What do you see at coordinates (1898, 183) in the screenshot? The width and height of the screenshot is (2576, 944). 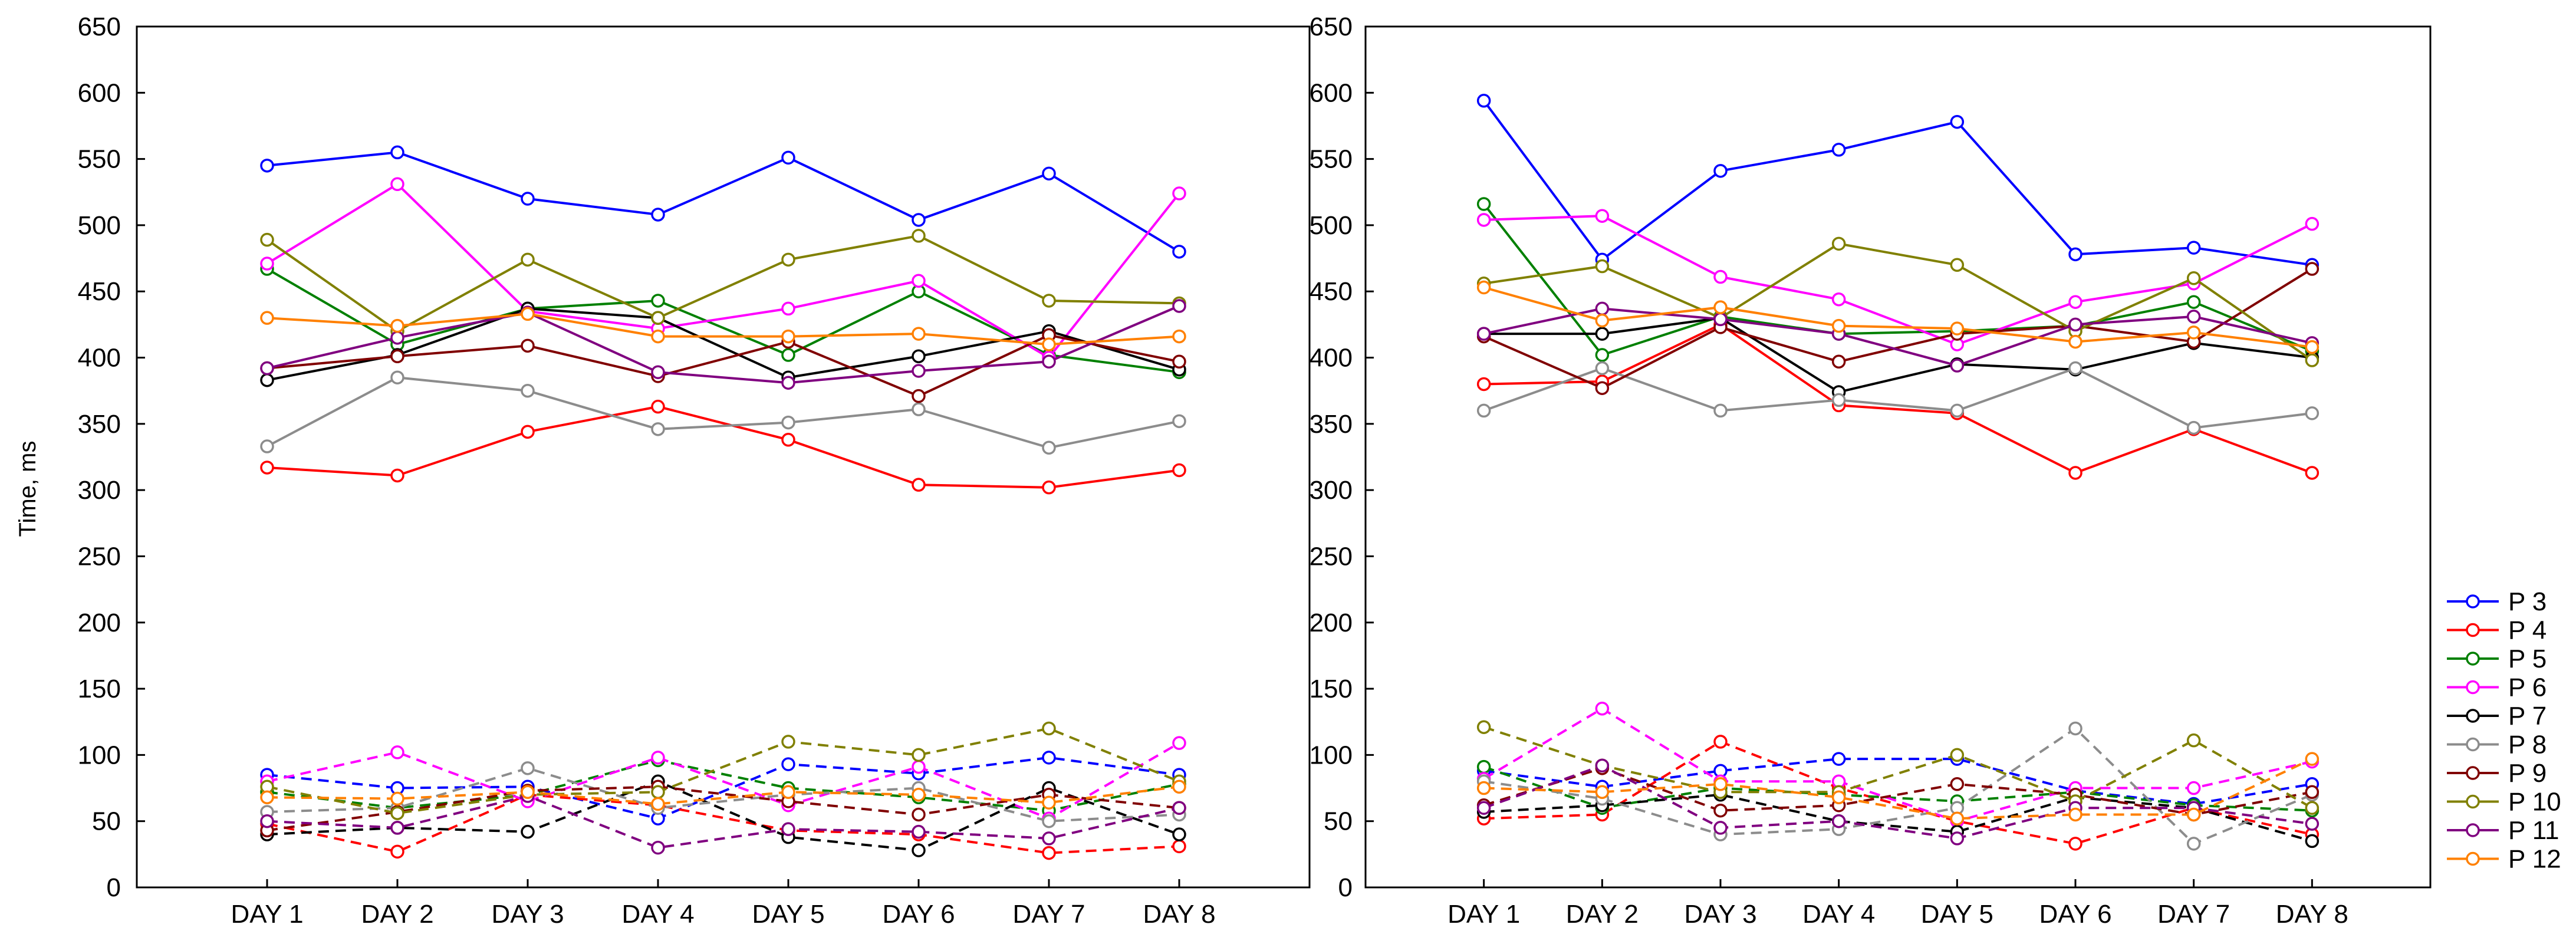 I see `series-line-p3-solid` at bounding box center [1898, 183].